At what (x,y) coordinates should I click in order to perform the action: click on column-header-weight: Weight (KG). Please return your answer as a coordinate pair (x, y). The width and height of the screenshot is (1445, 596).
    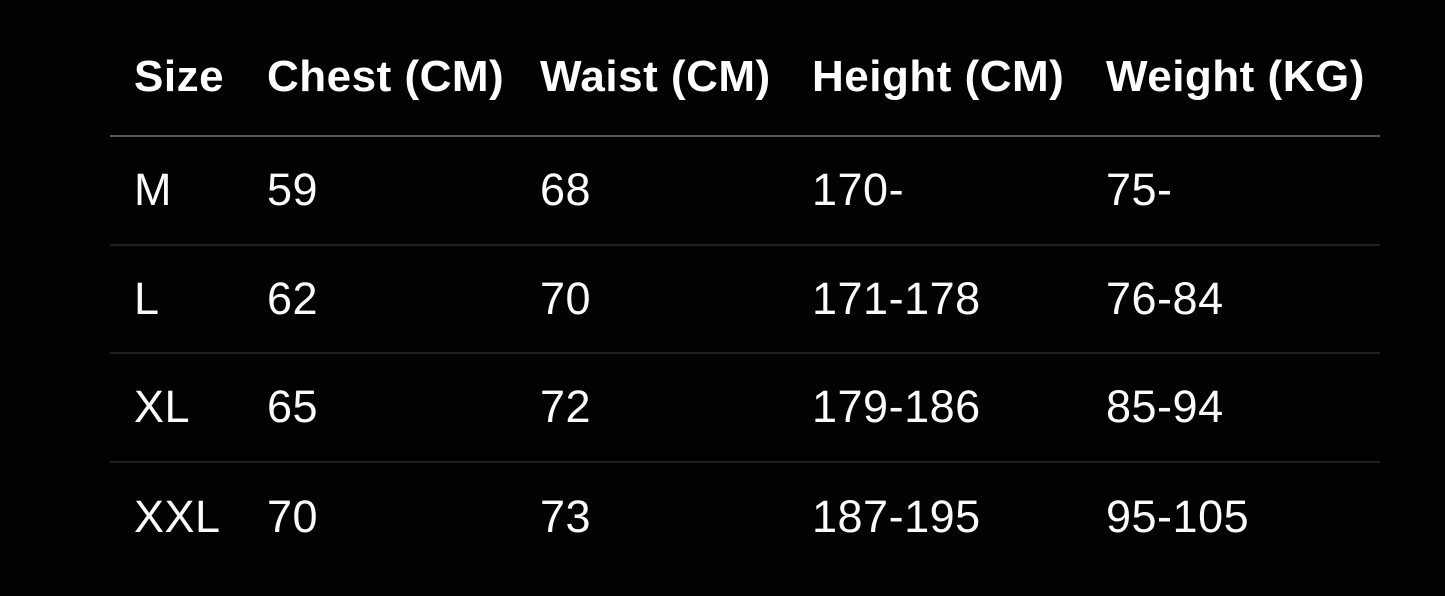
    Looking at the image, I should click on (1235, 76).